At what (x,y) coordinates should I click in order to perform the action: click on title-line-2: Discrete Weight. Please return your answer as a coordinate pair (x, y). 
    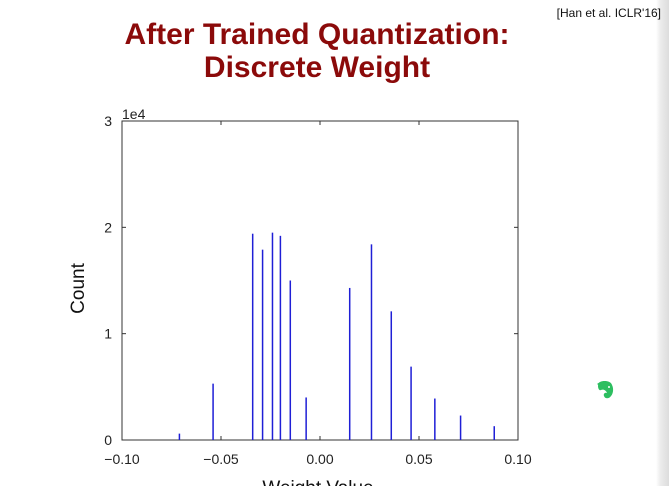
    Looking at the image, I should click on (317, 67).